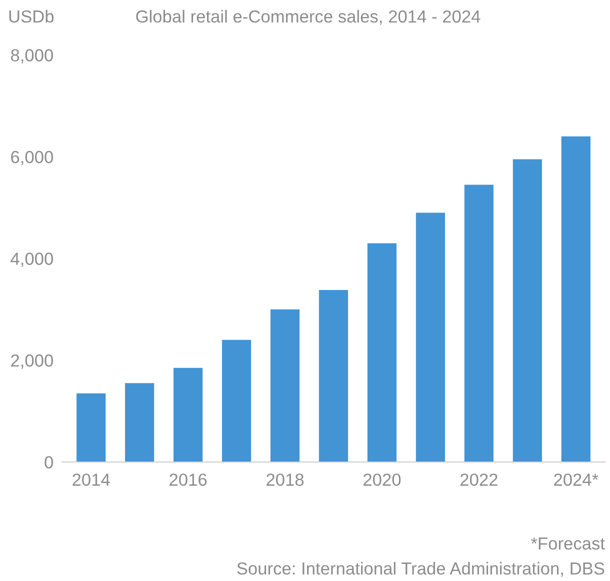 Image resolution: width=610 pixels, height=581 pixels. I want to click on source-note: Source: International Trade Administration, DBS, so click(420, 569).